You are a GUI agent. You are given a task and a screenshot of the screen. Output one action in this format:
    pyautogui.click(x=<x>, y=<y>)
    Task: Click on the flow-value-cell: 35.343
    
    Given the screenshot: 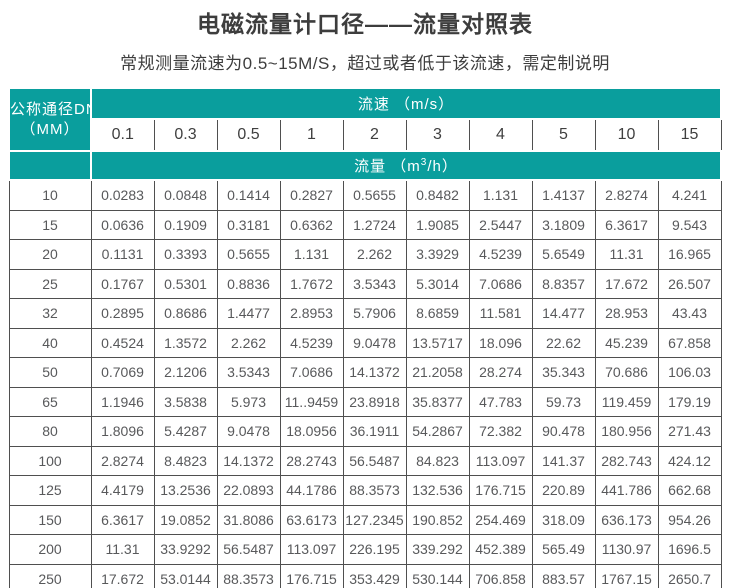 What is the action you would take?
    pyautogui.click(x=563, y=372)
    